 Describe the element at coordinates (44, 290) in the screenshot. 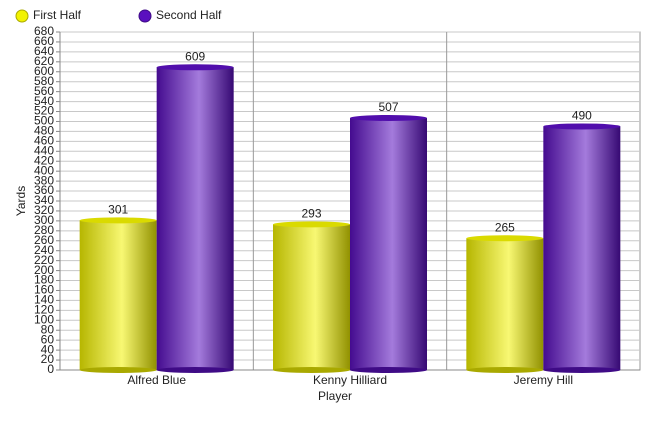

I see `y-tick-label: 160` at that location.